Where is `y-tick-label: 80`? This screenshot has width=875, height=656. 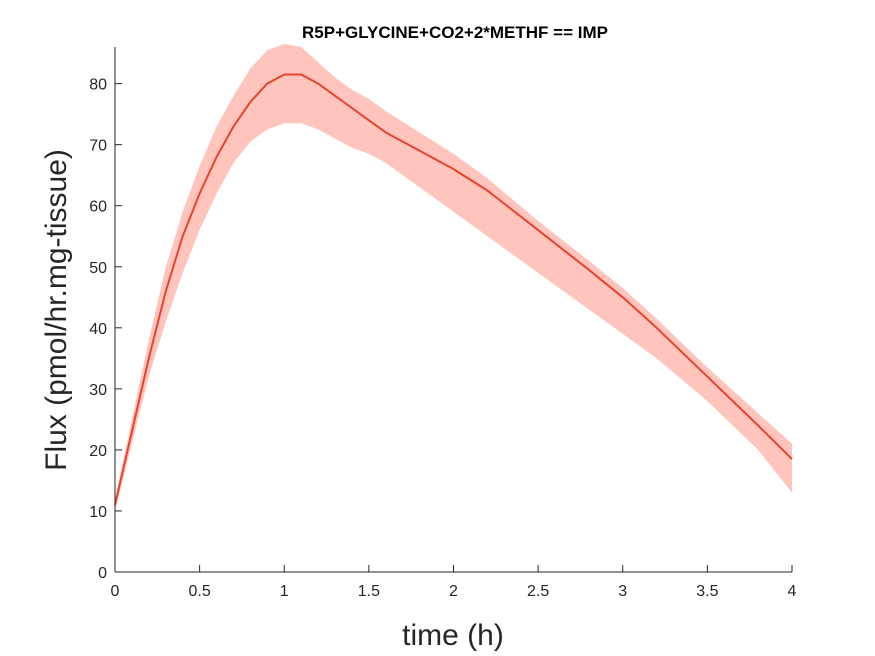 y-tick-label: 80 is located at coordinates (98, 85).